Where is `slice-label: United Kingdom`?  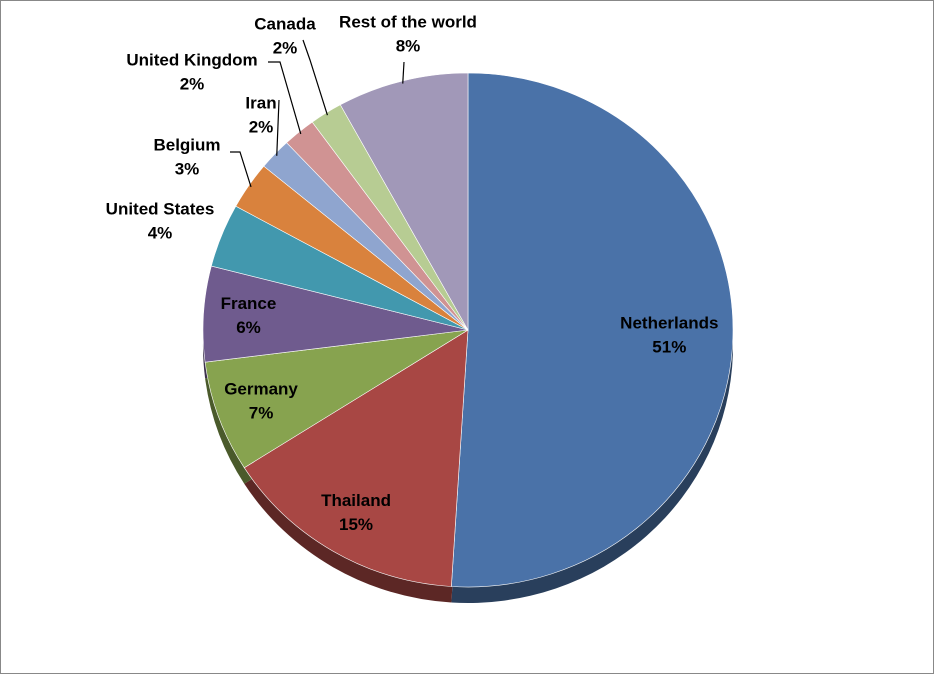
slice-label: United Kingdom is located at coordinates (191, 59).